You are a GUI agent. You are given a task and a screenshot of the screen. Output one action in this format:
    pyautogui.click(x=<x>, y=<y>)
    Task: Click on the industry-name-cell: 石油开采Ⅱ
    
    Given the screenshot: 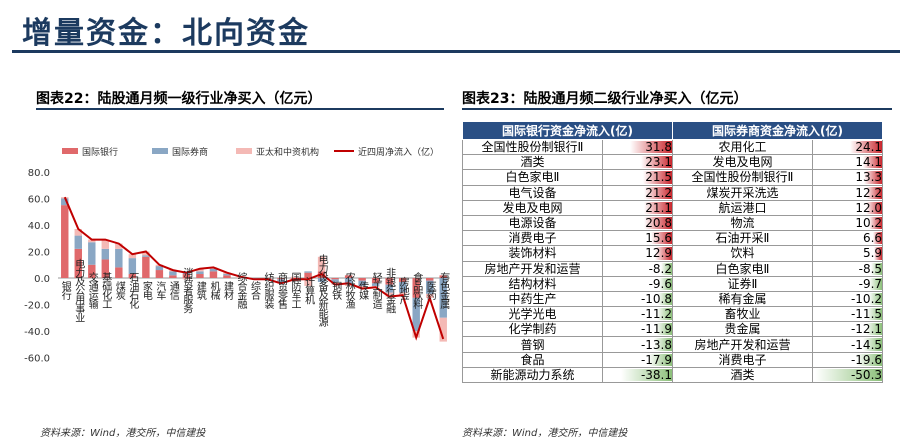 What is the action you would take?
    pyautogui.click(x=743, y=238)
    